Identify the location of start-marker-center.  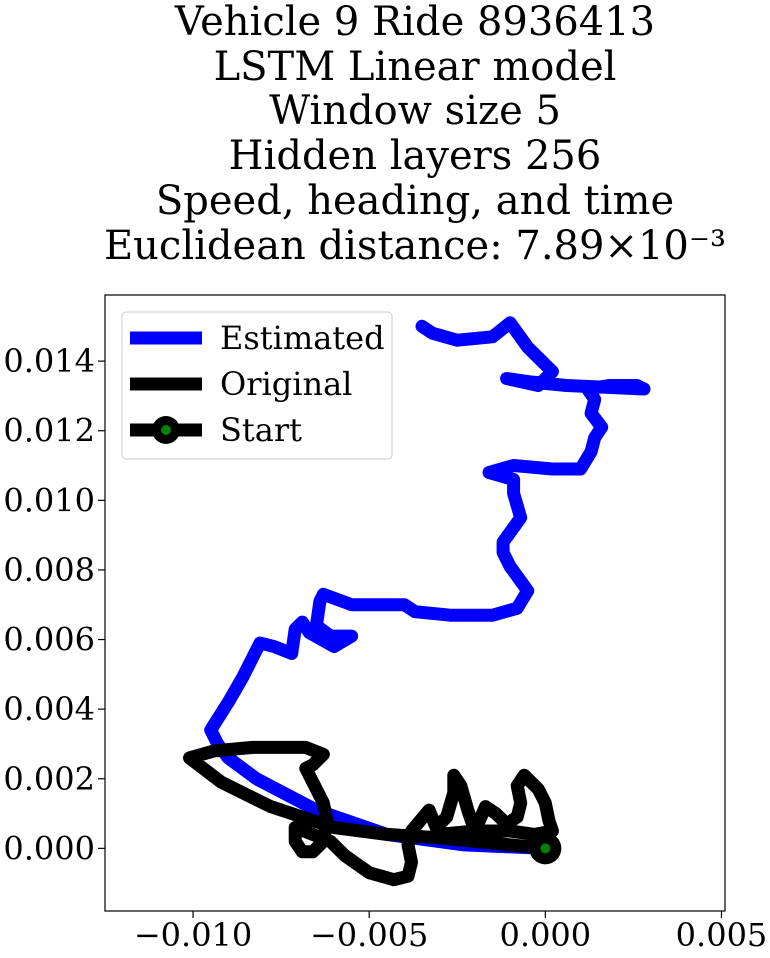
(545, 848).